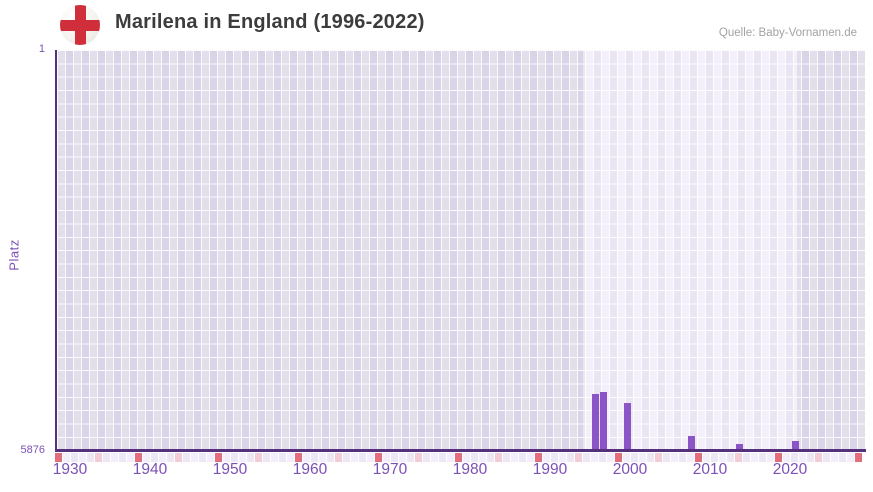  What do you see at coordinates (390, 469) in the screenshot?
I see `x-axis-label-1970: 1970` at bounding box center [390, 469].